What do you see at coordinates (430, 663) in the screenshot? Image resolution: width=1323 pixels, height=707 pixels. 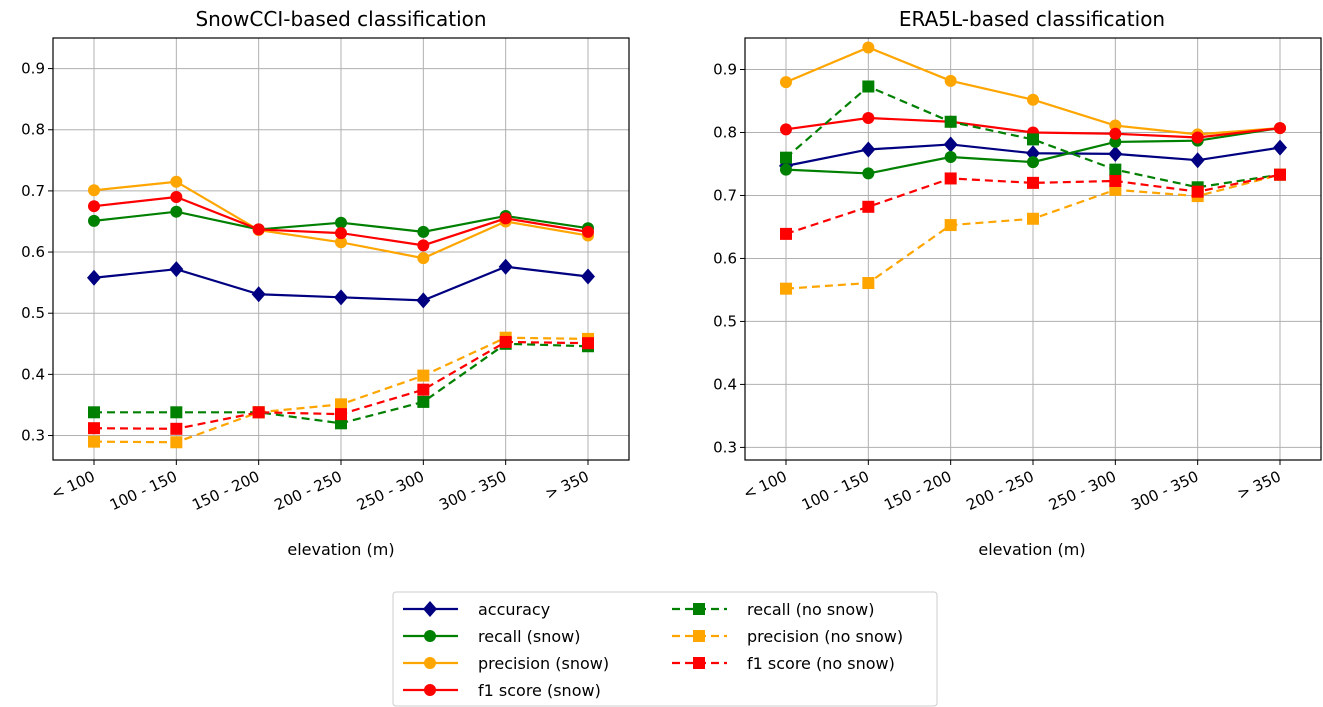 I see `legend-marker-precision_snow` at bounding box center [430, 663].